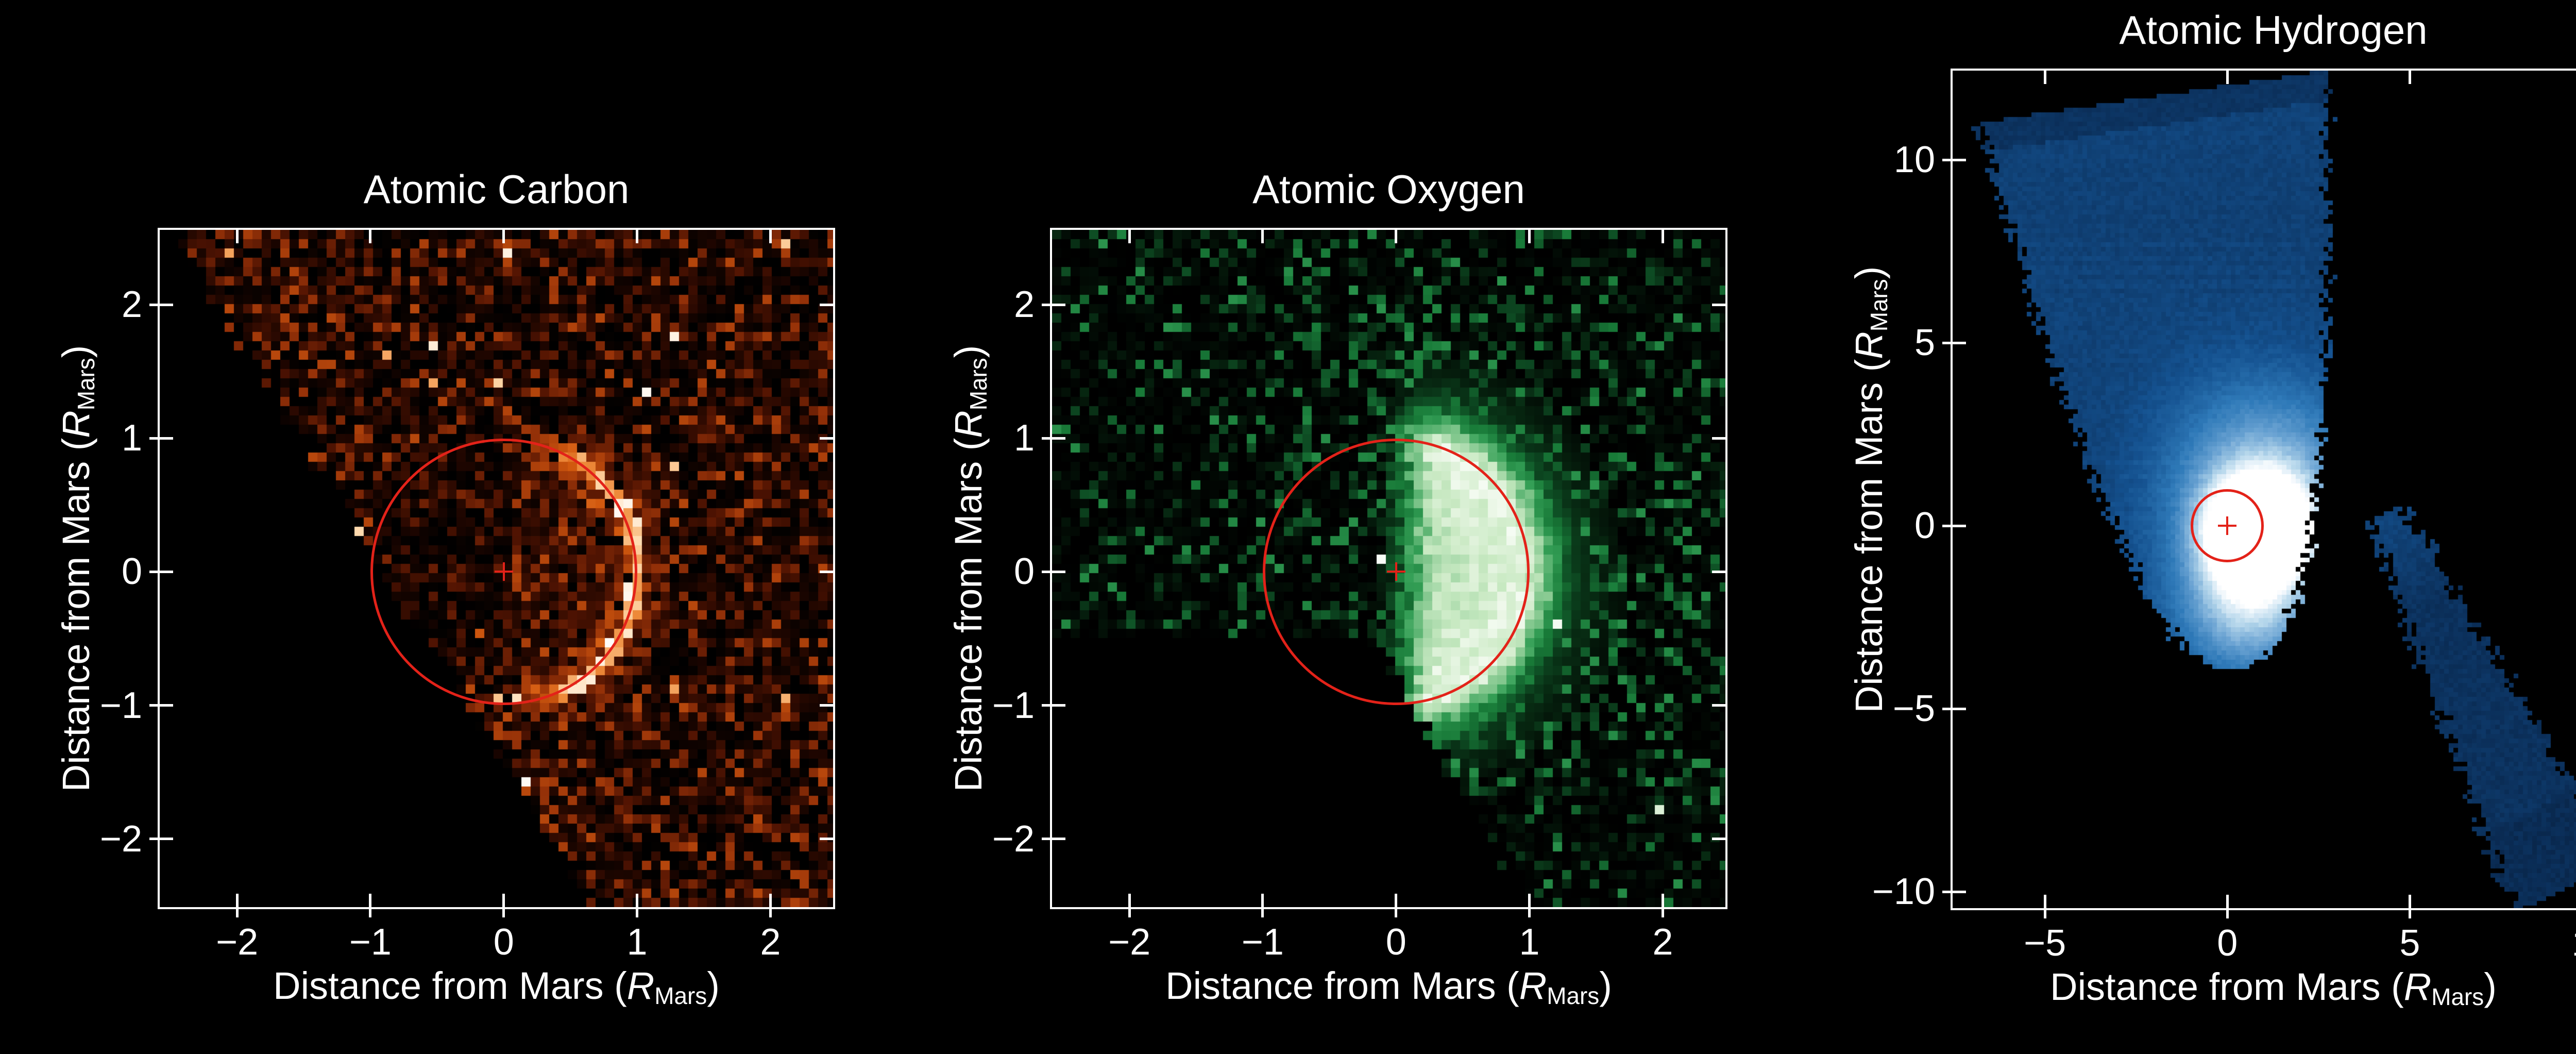  What do you see at coordinates (497, 189) in the screenshot?
I see `panel-title: Atomic Carbon` at bounding box center [497, 189].